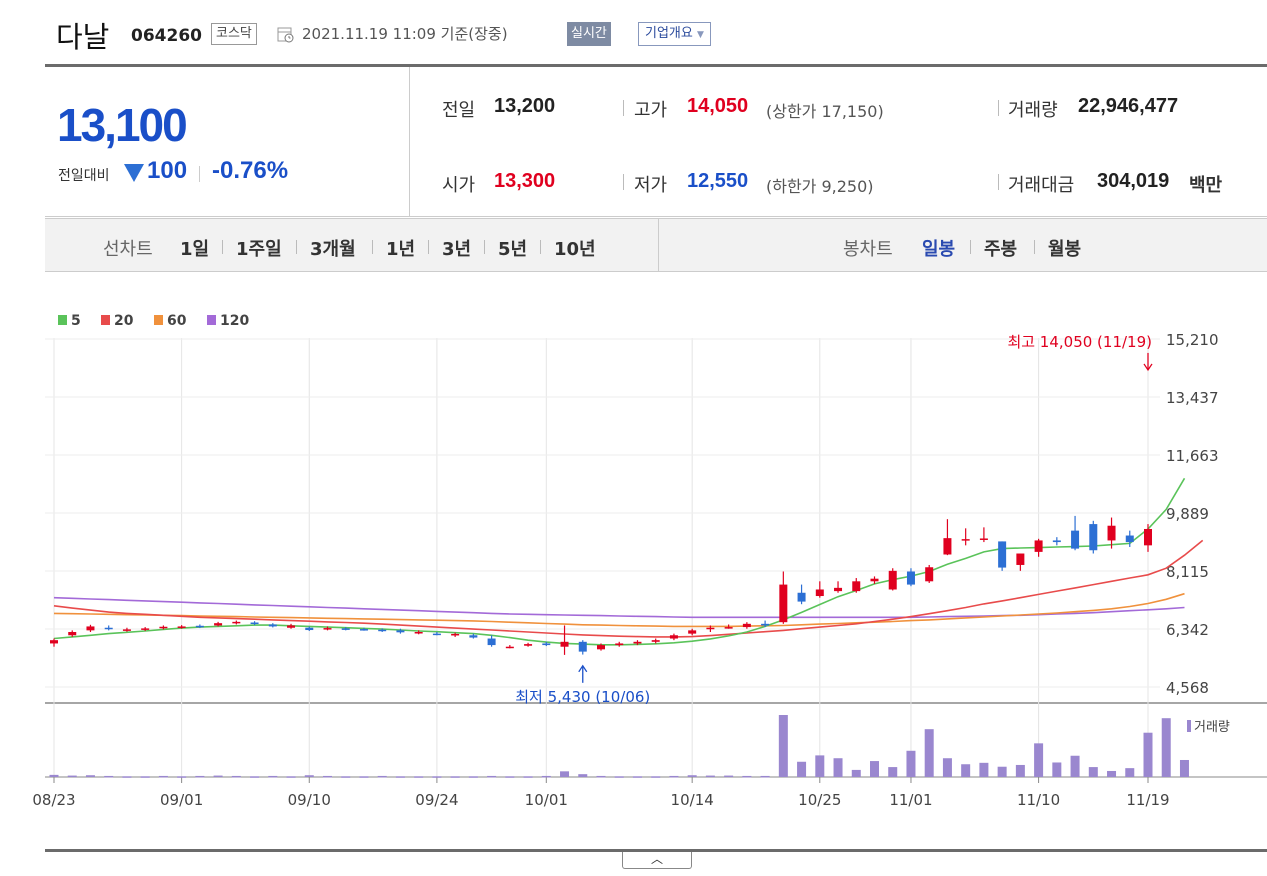  I want to click on quote-datetime: 2021.11.19 11:09 기준(장중), so click(405, 34).